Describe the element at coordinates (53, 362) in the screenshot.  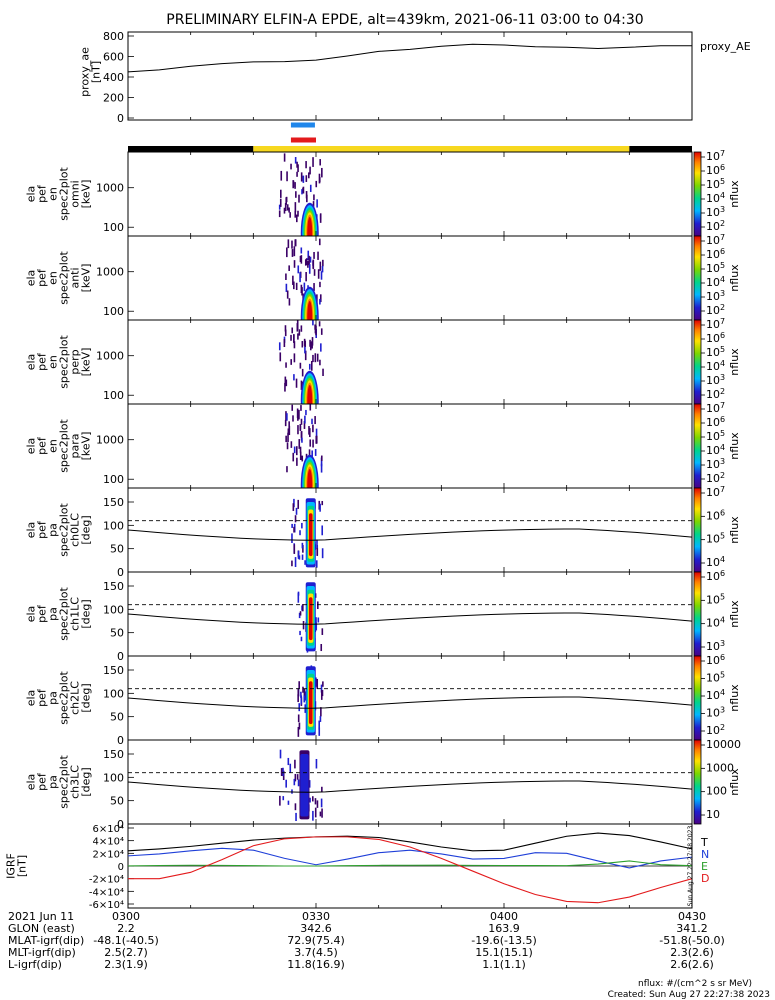
I see `ylabel-line: en` at that location.